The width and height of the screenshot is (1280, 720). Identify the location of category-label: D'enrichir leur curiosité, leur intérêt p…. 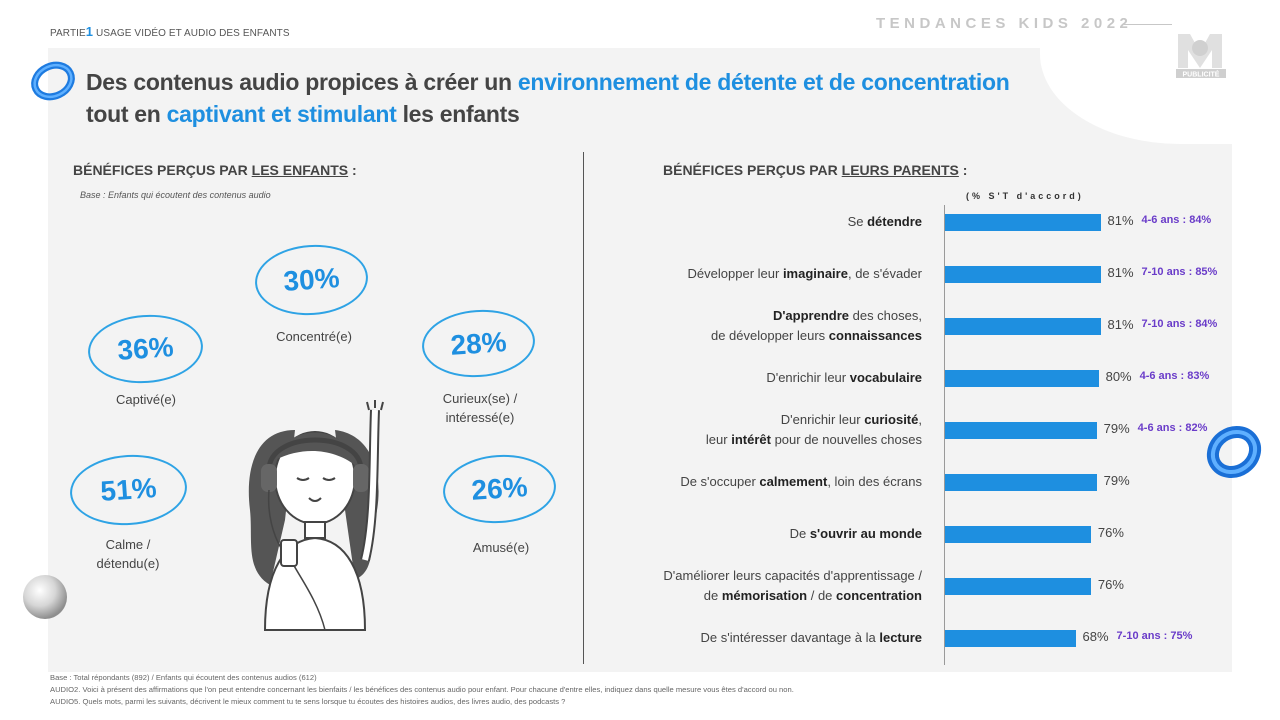
(814, 430).